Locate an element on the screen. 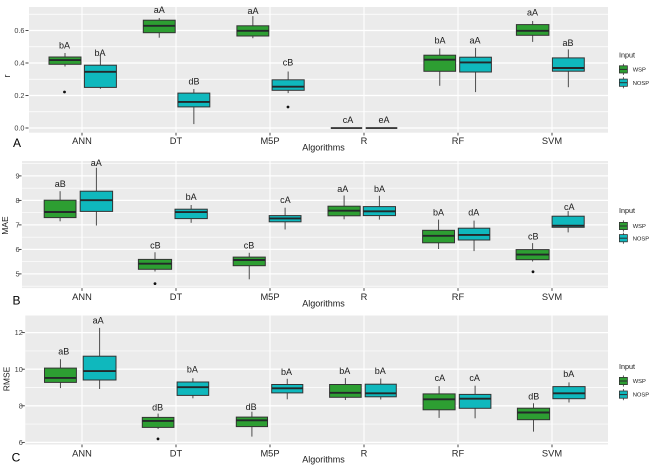 Image resolution: width=650 pixels, height=470 pixels. svg-text: 5 is located at coordinates (17, 274).